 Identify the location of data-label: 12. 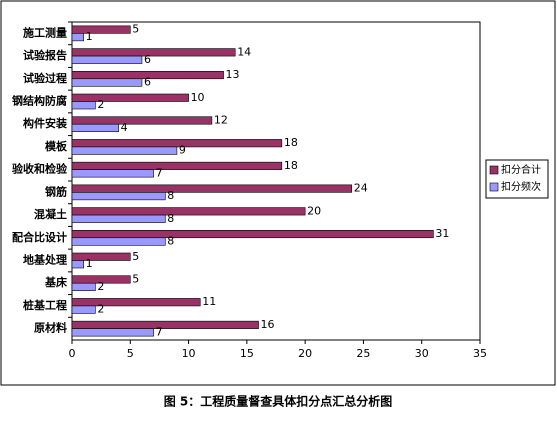
(221, 119).